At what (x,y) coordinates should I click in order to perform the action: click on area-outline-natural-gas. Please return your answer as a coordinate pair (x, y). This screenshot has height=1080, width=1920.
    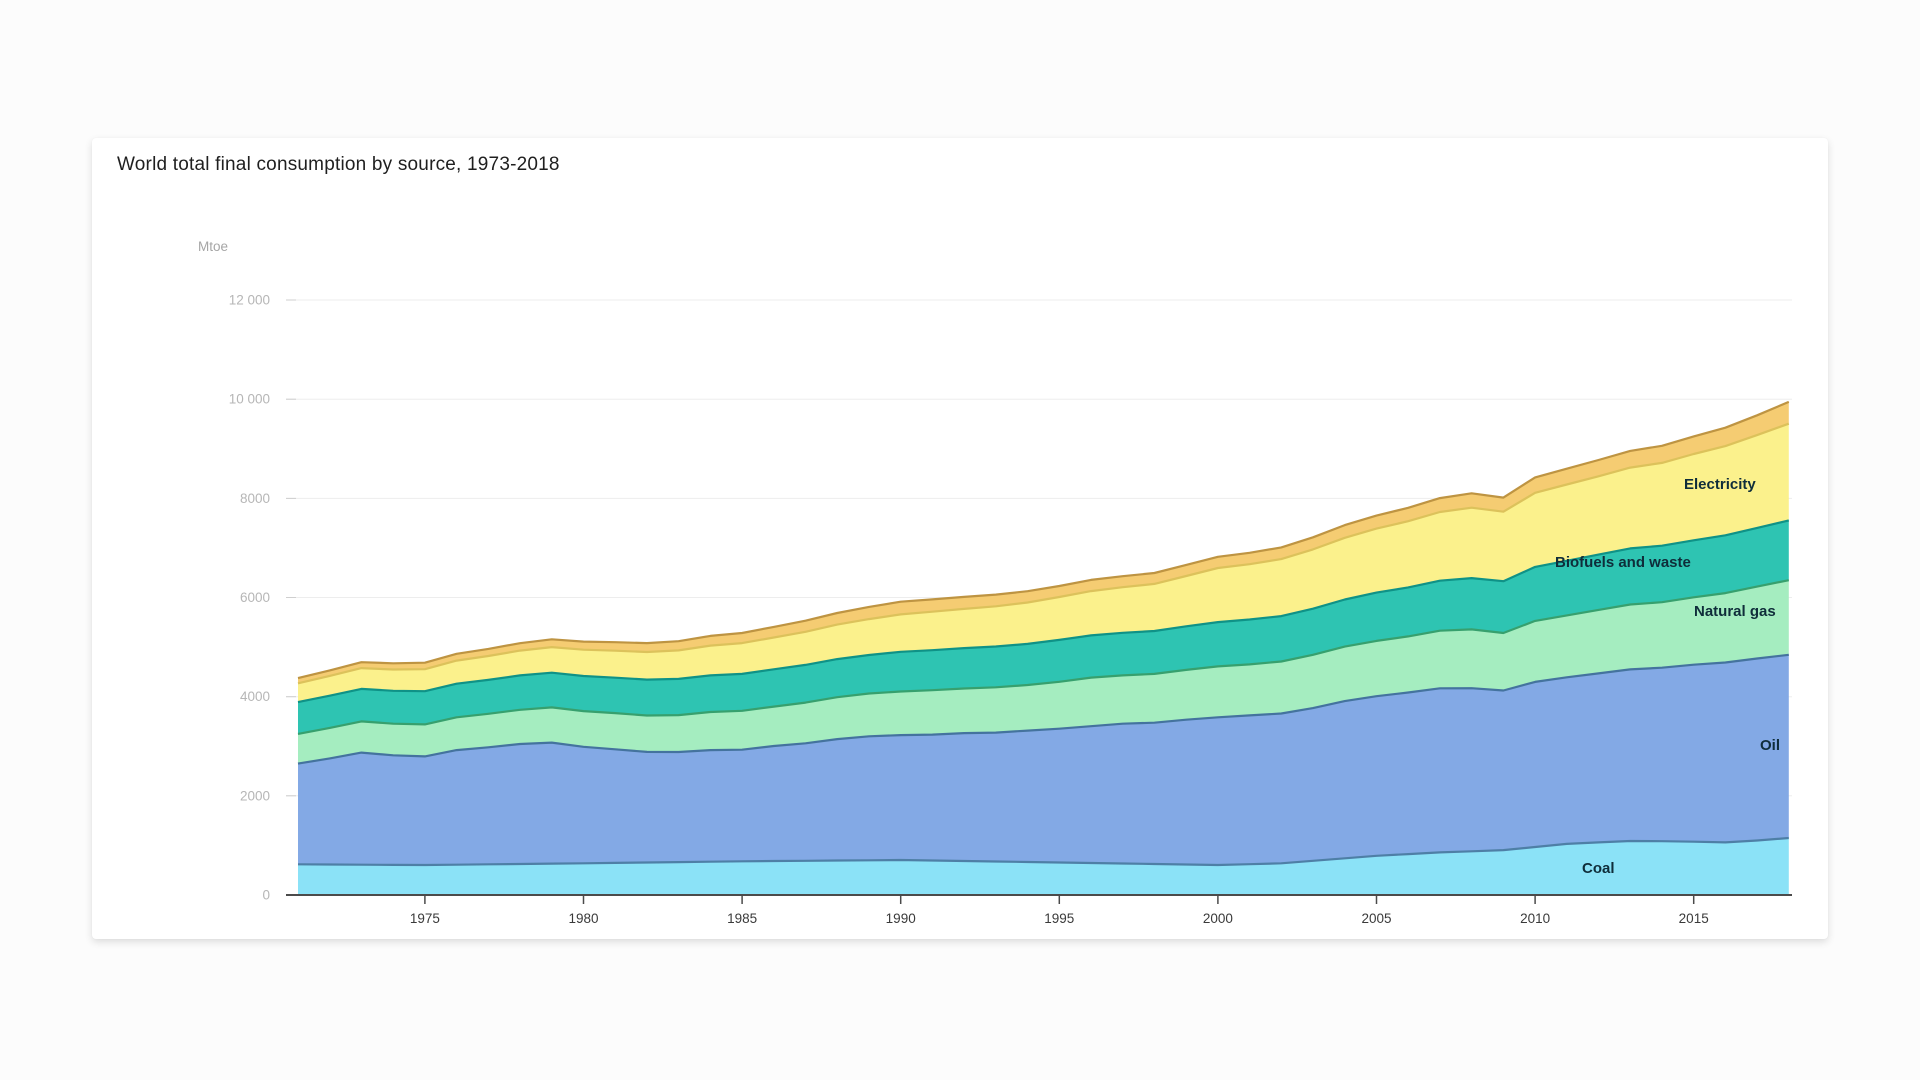
    Looking at the image, I should click on (1043, 657).